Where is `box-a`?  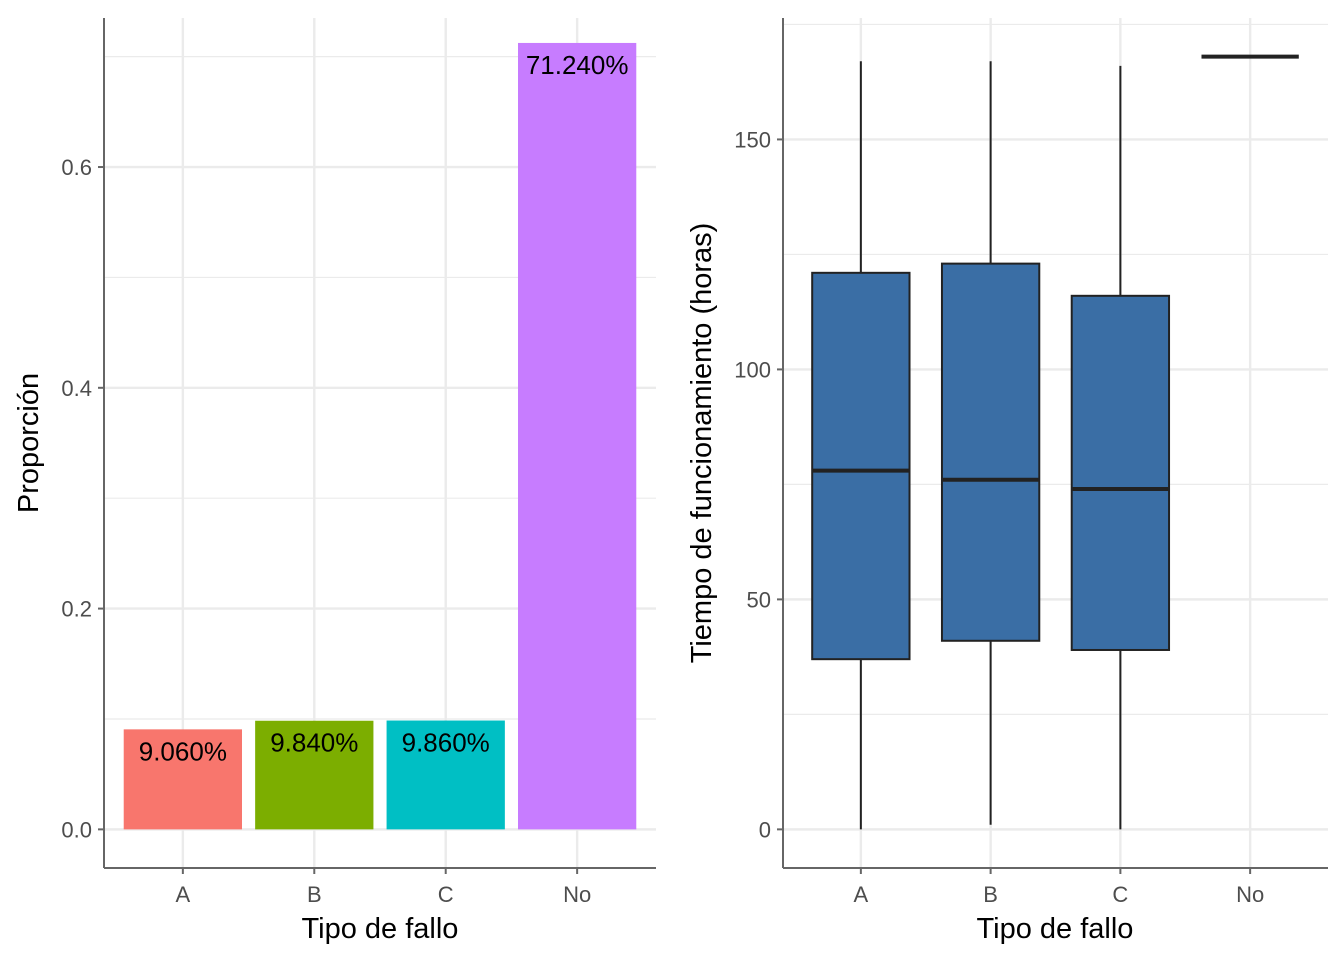
box-a is located at coordinates (861, 445).